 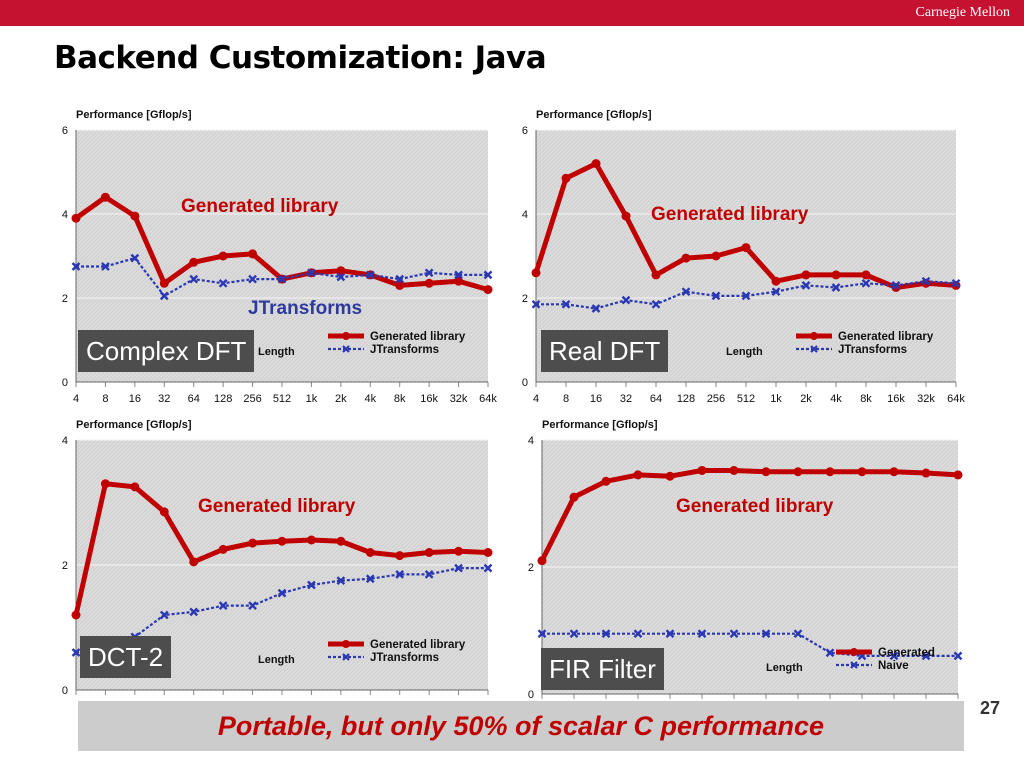 I want to click on y-tick-label: 2, so click(x=65, y=299).